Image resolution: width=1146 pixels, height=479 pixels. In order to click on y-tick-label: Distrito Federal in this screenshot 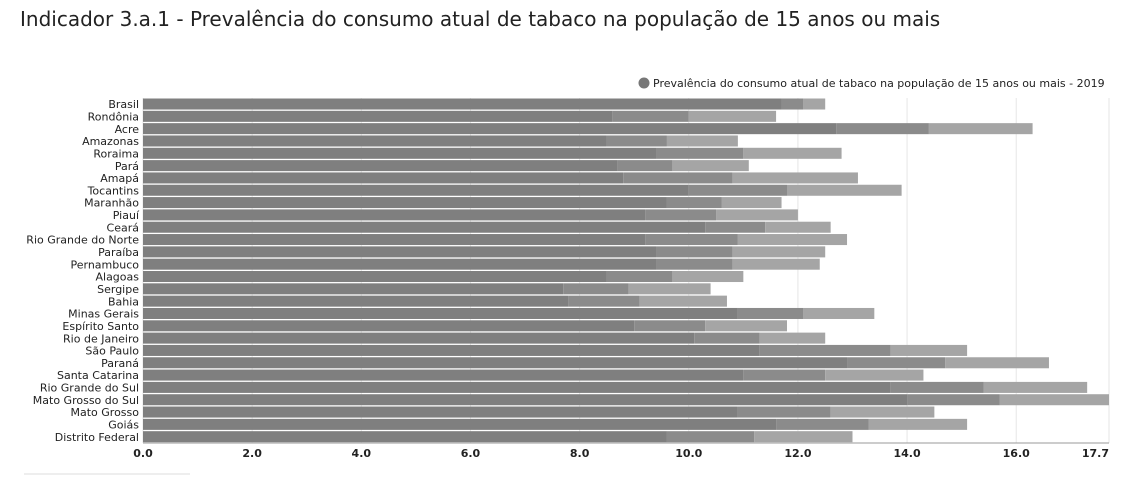, I will do `click(97, 437)`.